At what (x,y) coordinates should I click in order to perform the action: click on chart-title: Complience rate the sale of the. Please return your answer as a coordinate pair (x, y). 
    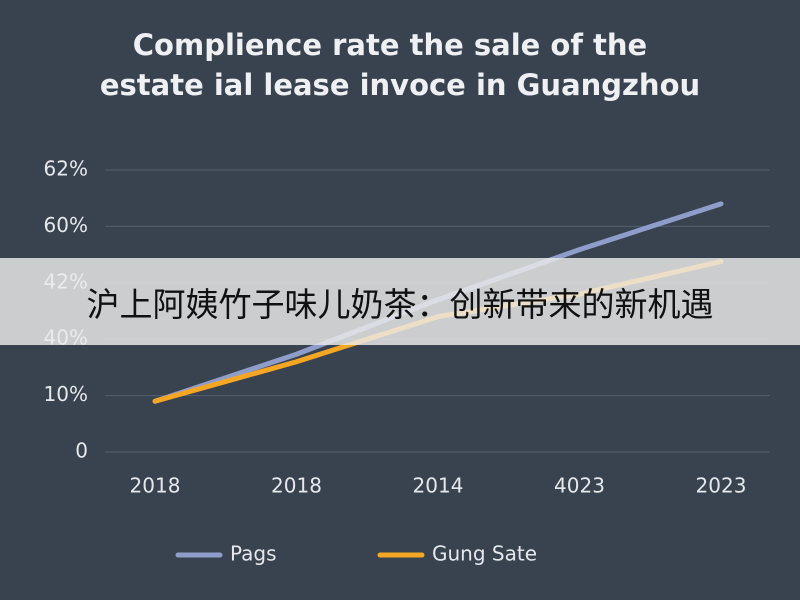
    Looking at the image, I should click on (390, 45).